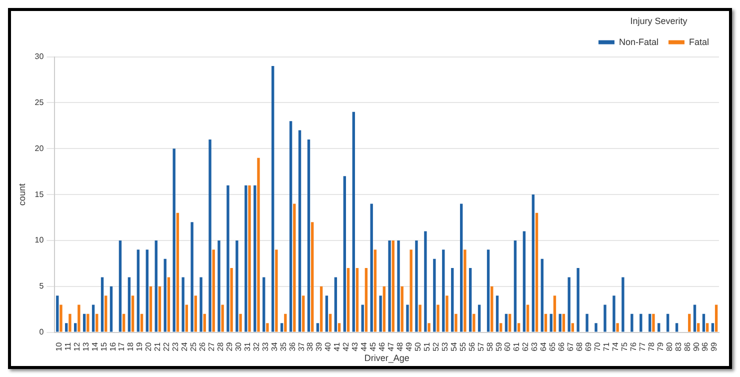  What do you see at coordinates (364, 347) in the screenshot?
I see `x-tick-label: 44` at bounding box center [364, 347].